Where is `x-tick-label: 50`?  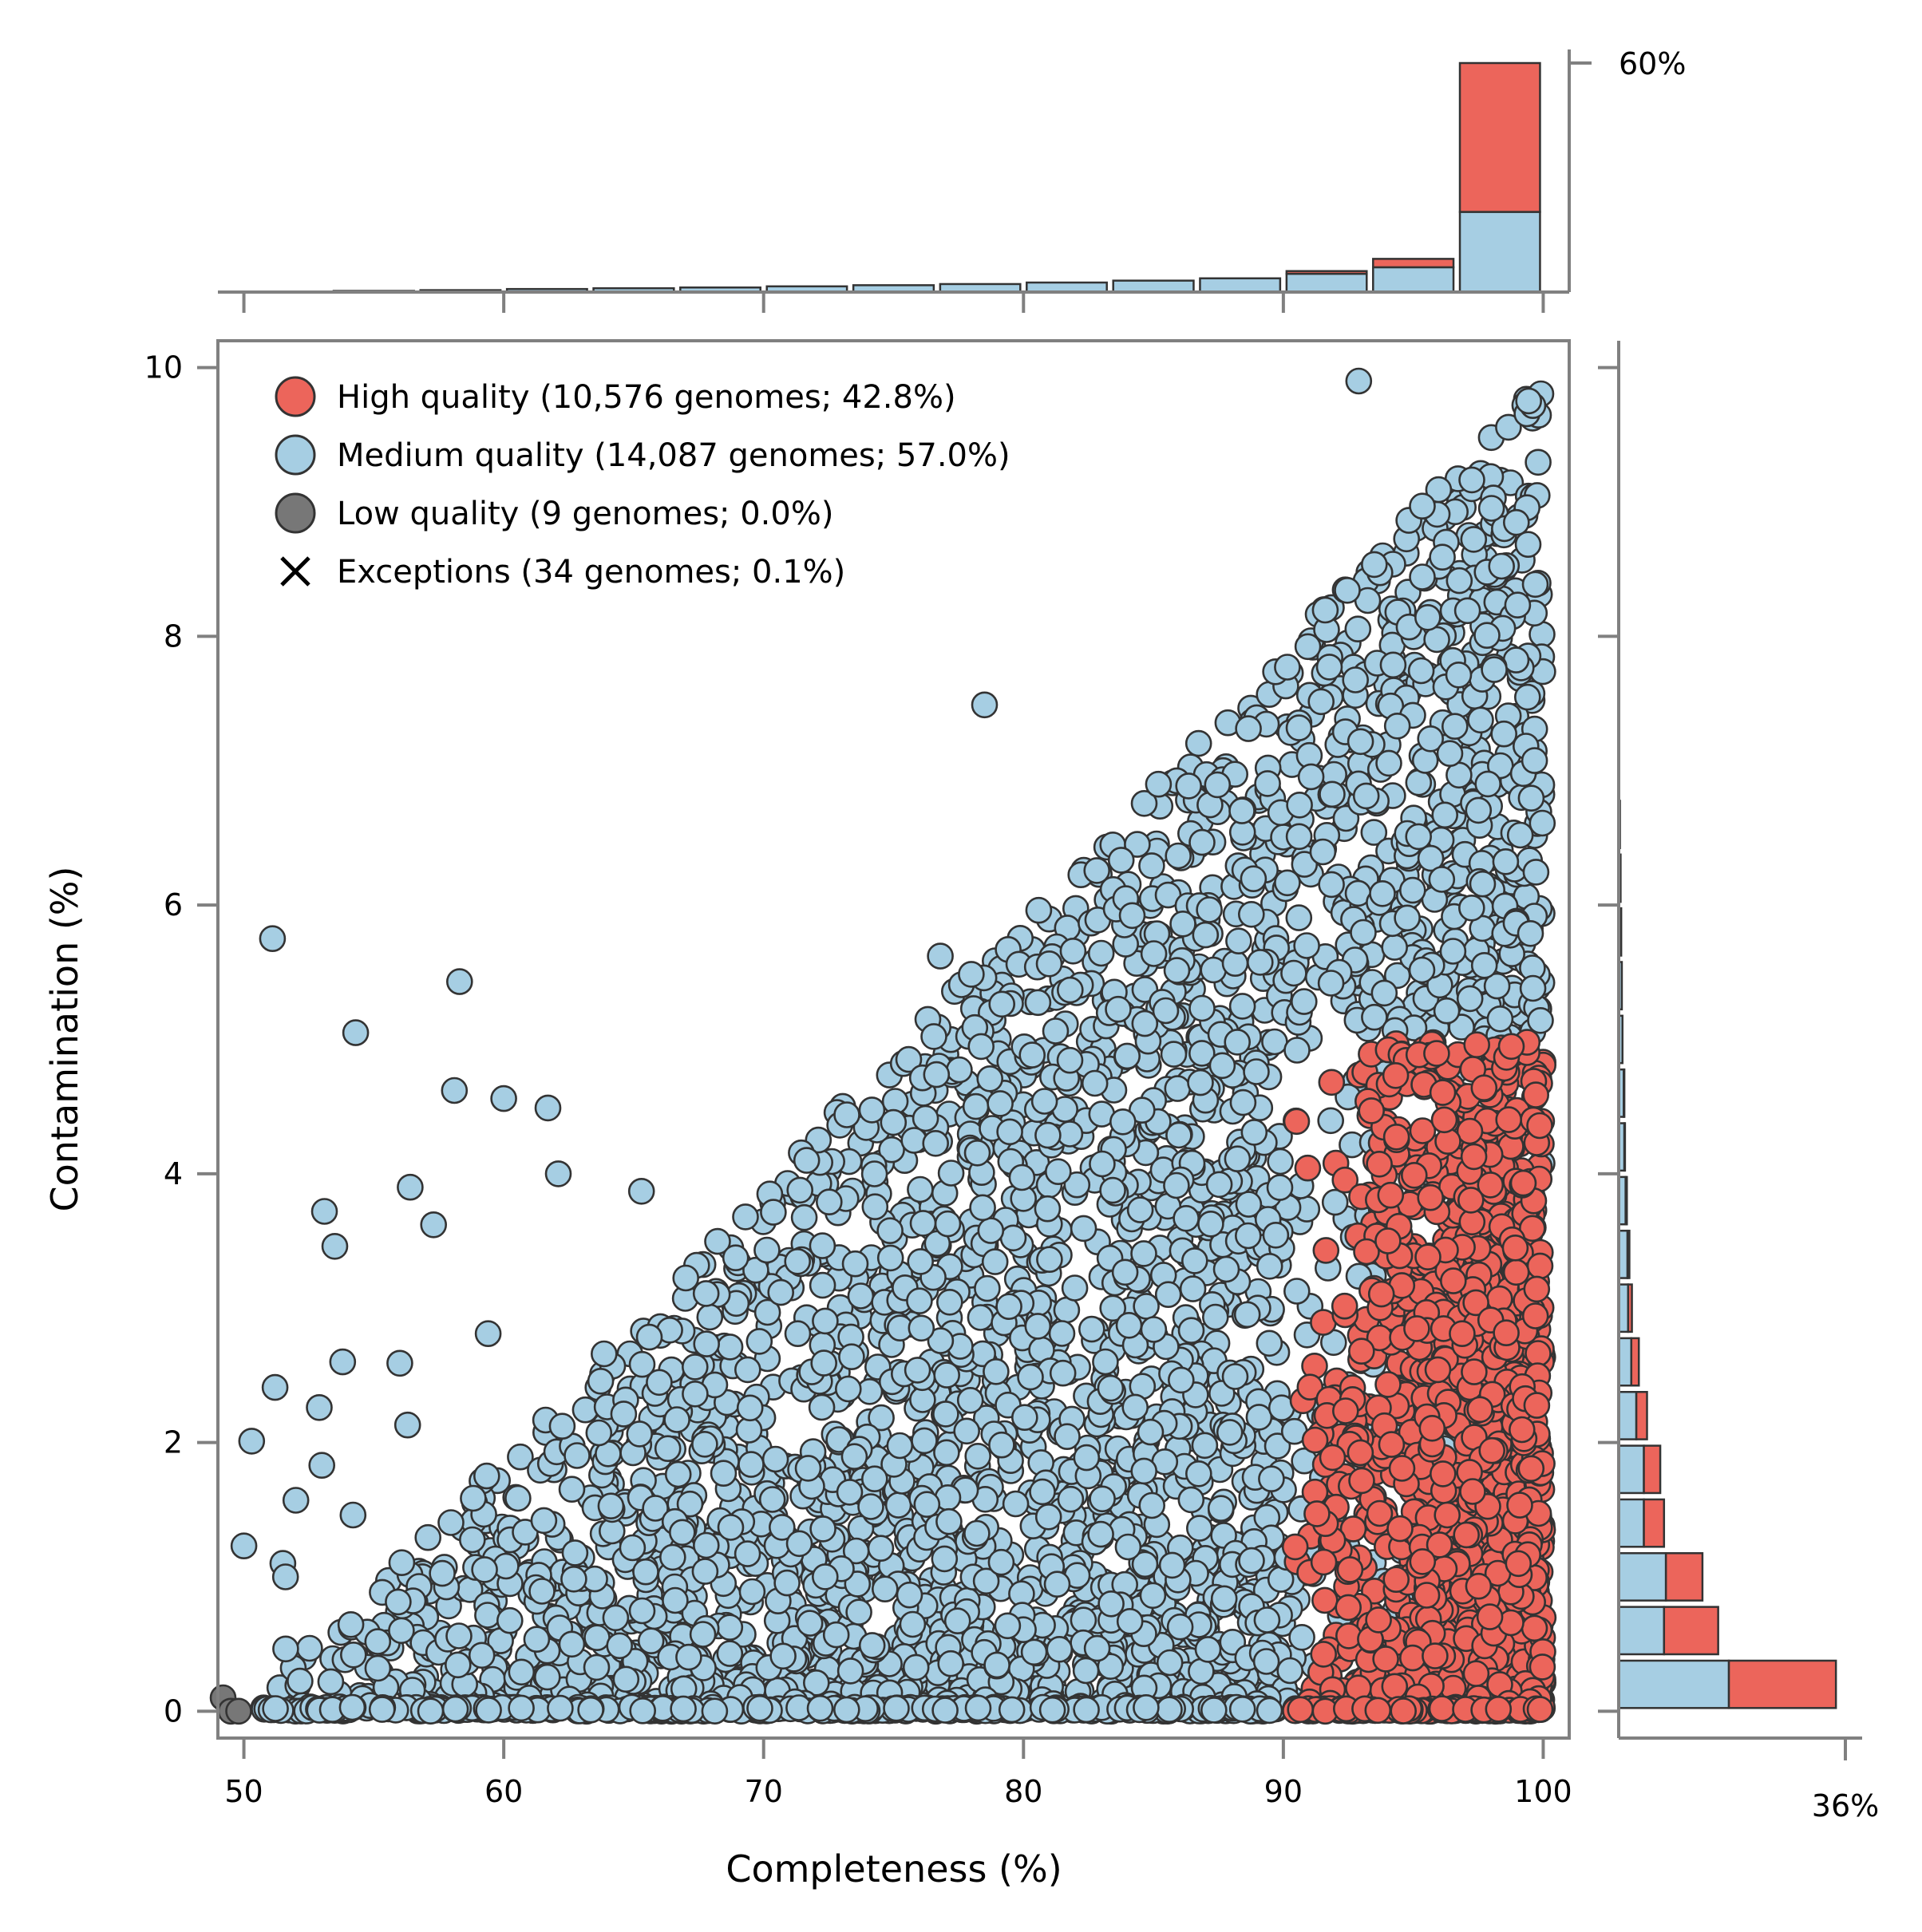
x-tick-label: 50 is located at coordinates (243, 1791).